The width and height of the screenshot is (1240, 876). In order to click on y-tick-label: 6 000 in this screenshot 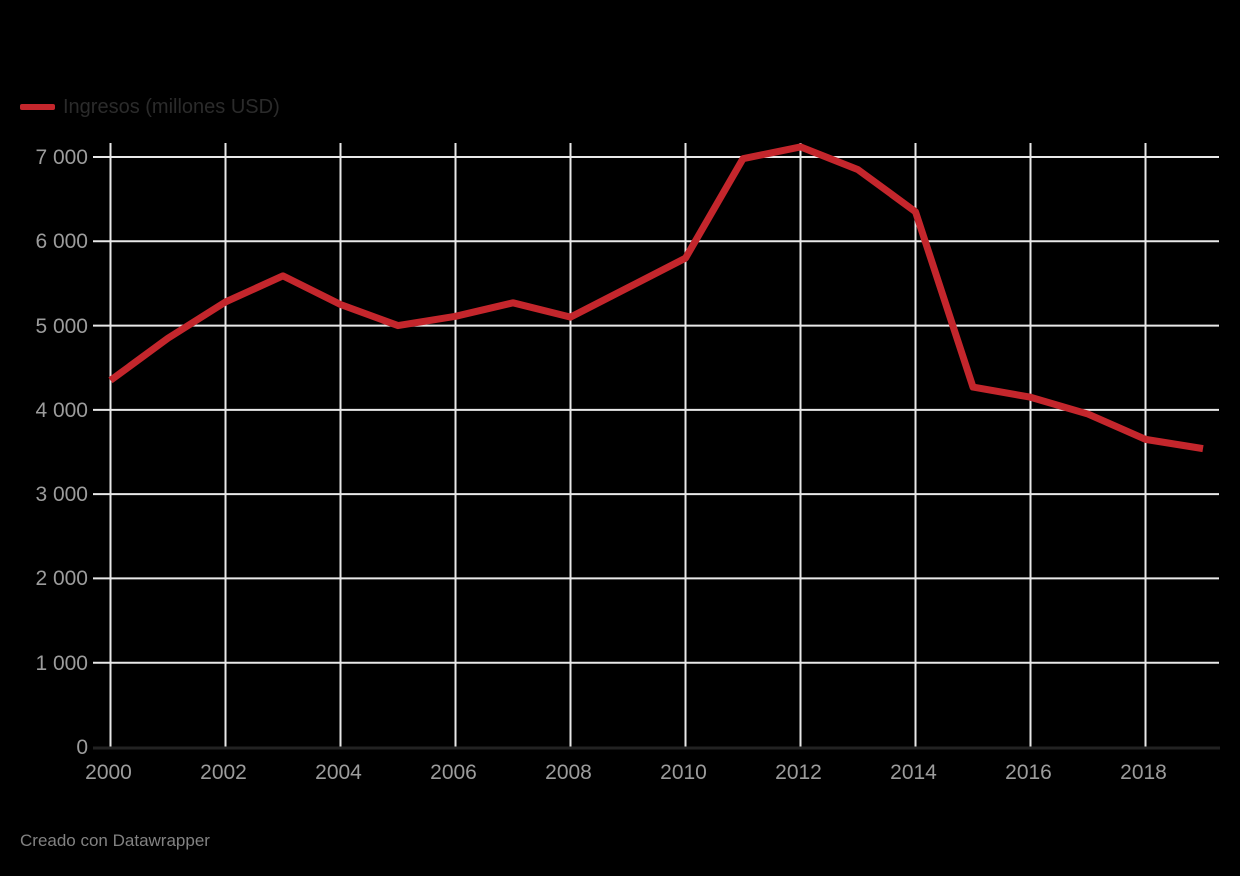, I will do `click(61, 242)`.